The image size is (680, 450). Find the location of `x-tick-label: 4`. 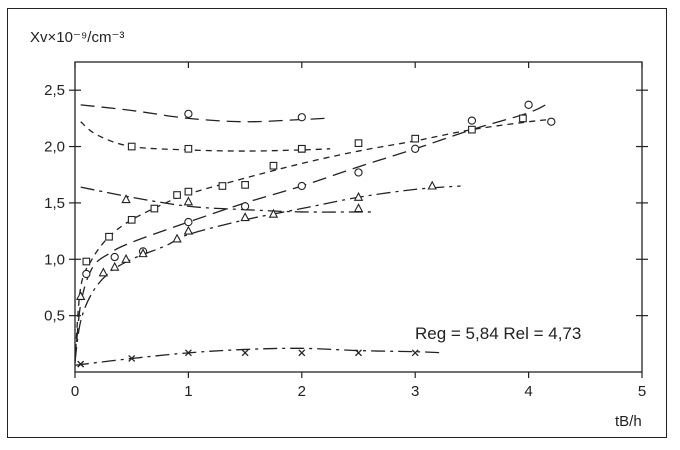

x-tick-label: 4 is located at coordinates (528, 391).